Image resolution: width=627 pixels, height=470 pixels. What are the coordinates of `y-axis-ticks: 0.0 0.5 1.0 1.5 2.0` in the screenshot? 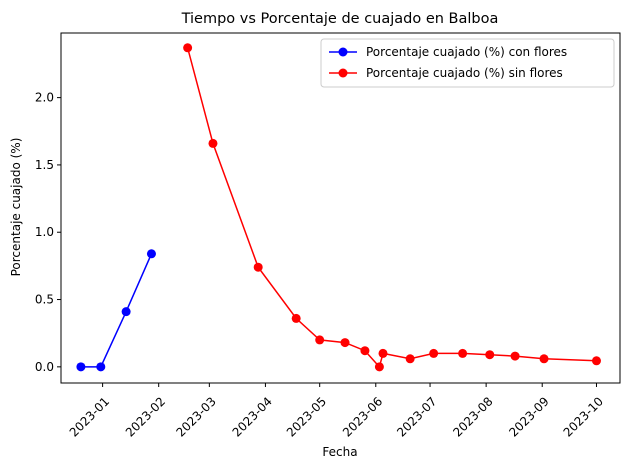 It's located at (48, 232).